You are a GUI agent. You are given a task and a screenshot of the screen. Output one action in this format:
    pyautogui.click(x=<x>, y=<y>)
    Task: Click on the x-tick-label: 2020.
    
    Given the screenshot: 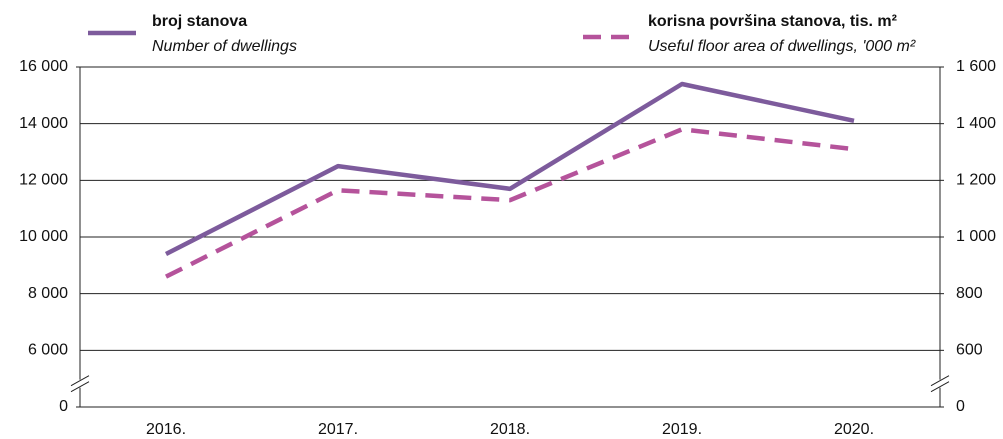 What is the action you would take?
    pyautogui.click(x=854, y=429)
    